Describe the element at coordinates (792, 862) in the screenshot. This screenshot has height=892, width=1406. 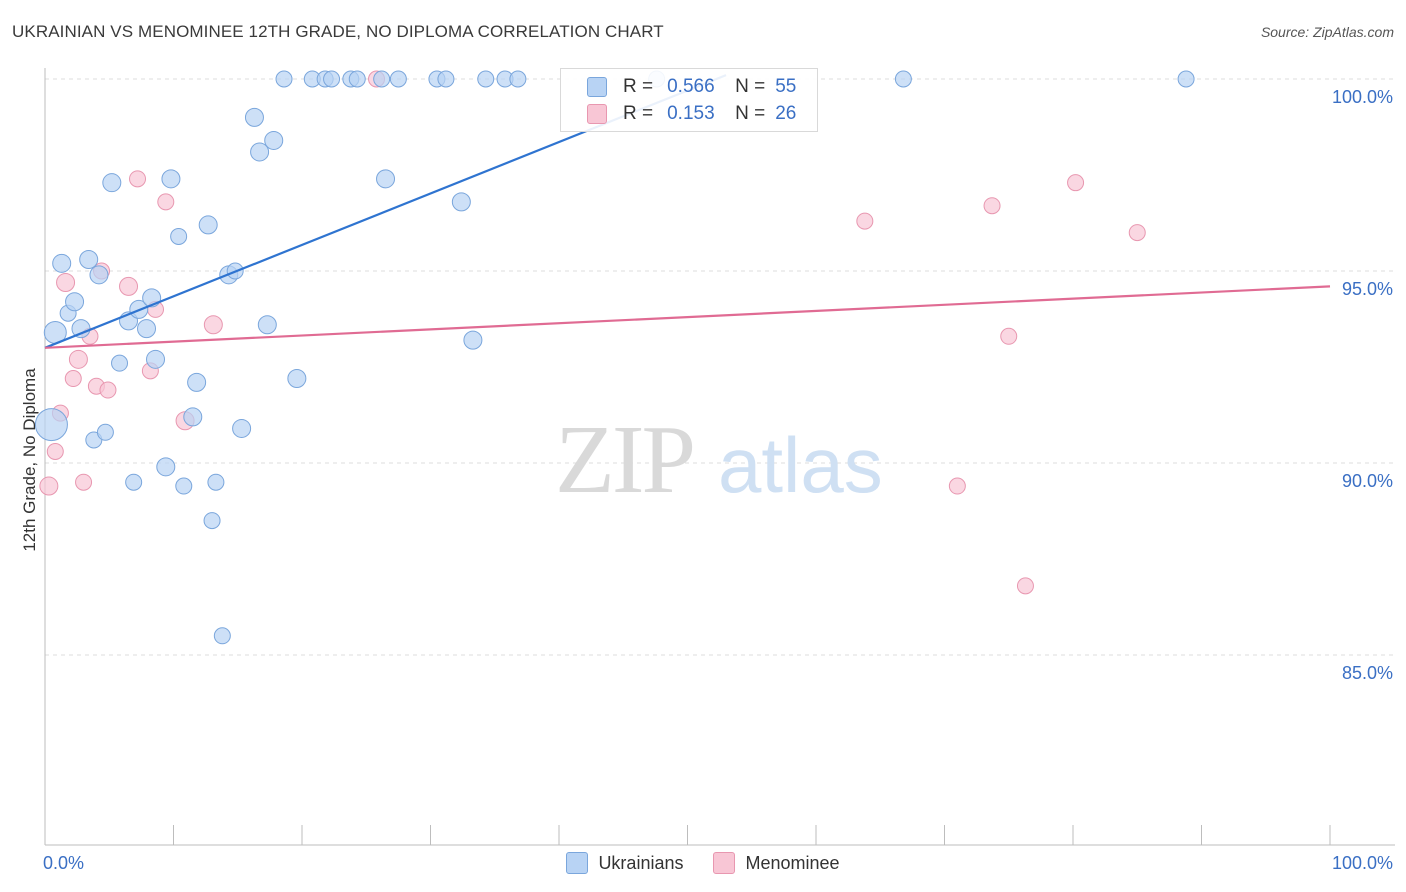
I see `legend-label-menominee: Menominee` at that location.